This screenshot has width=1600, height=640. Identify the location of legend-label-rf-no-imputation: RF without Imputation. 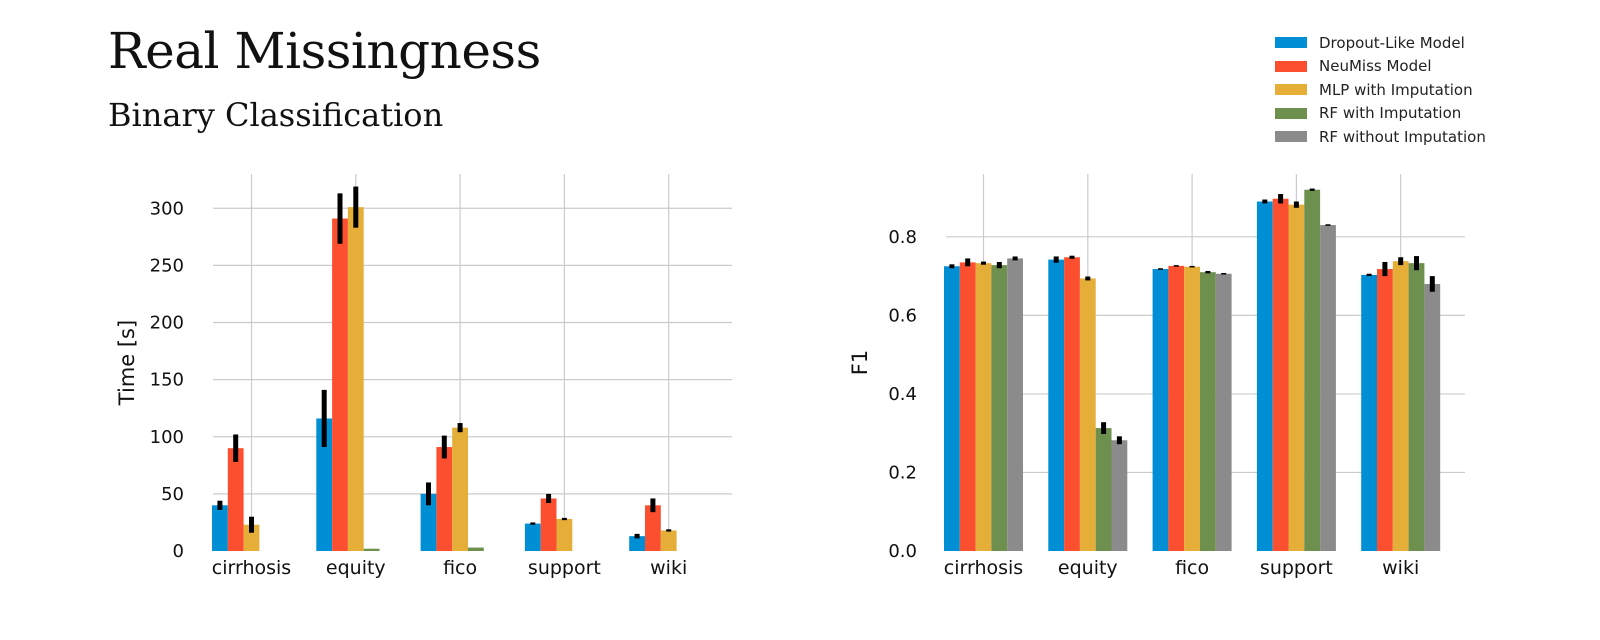
(1402, 136).